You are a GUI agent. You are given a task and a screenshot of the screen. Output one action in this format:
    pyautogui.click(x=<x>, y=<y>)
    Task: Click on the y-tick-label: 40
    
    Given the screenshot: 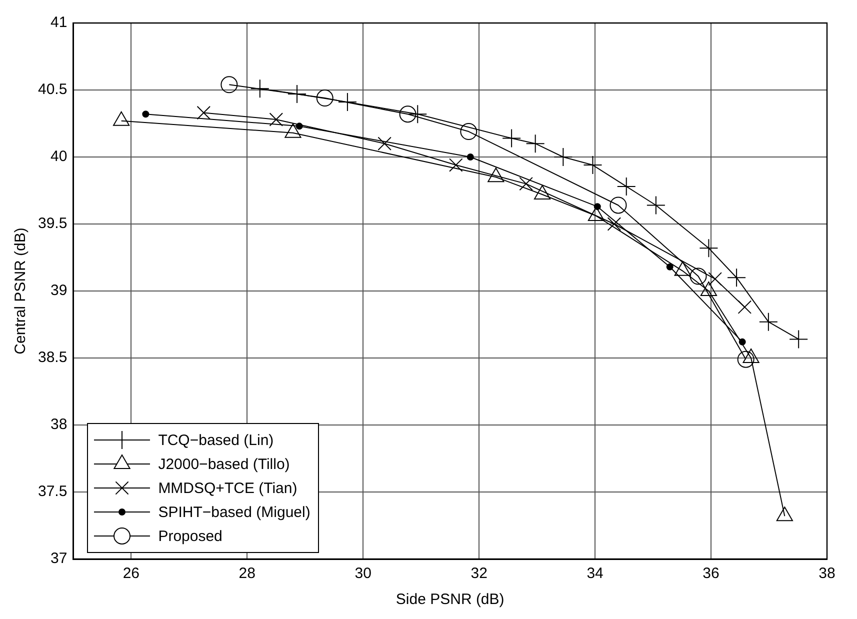 What is the action you would take?
    pyautogui.click(x=59, y=157)
    